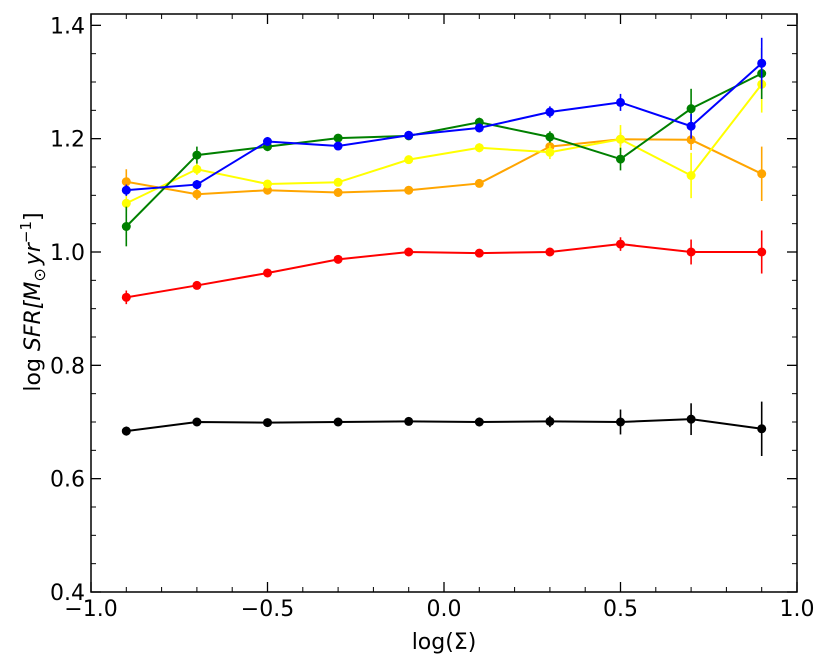 The image size is (830, 664). What do you see at coordinates (267, 609) in the screenshot?
I see `x-tick-label: −0.5` at bounding box center [267, 609].